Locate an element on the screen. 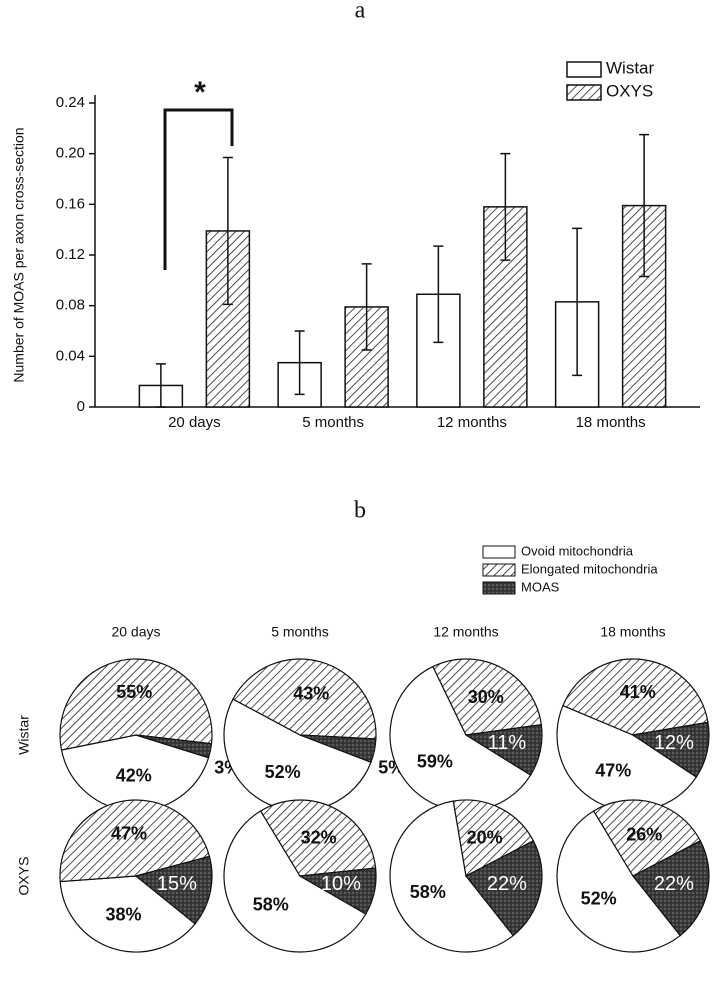 Image resolution: width=720 pixels, height=994 pixels. pie-label: 43% is located at coordinates (311, 693).